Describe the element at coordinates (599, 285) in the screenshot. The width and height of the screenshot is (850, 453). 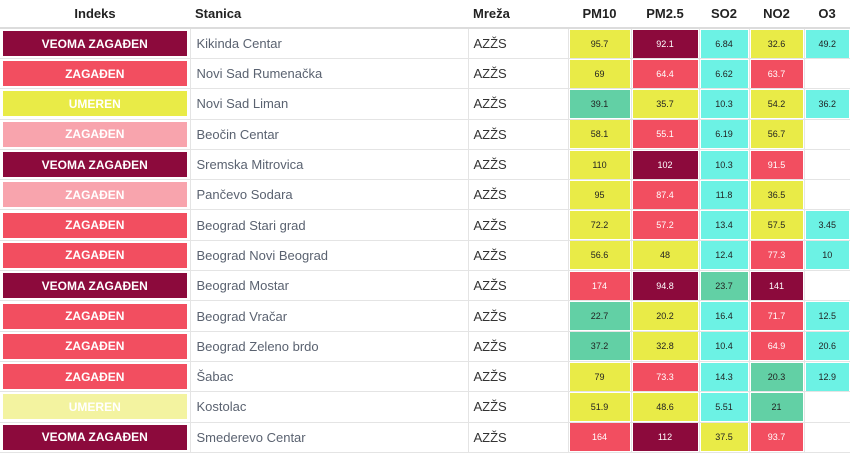
I see `pm10-value: 174` at that location.